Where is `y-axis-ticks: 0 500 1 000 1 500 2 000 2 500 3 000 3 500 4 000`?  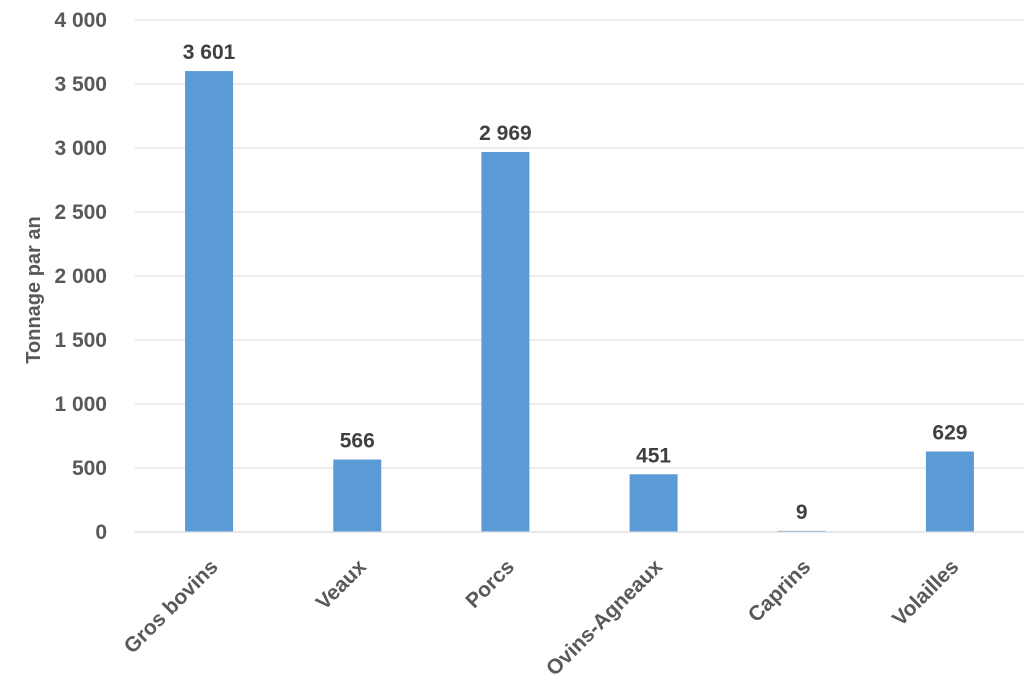 y-axis-ticks: 0 500 1 000 1 500 2 000 2 500 3 000 3 500 4 000 is located at coordinates (80, 276).